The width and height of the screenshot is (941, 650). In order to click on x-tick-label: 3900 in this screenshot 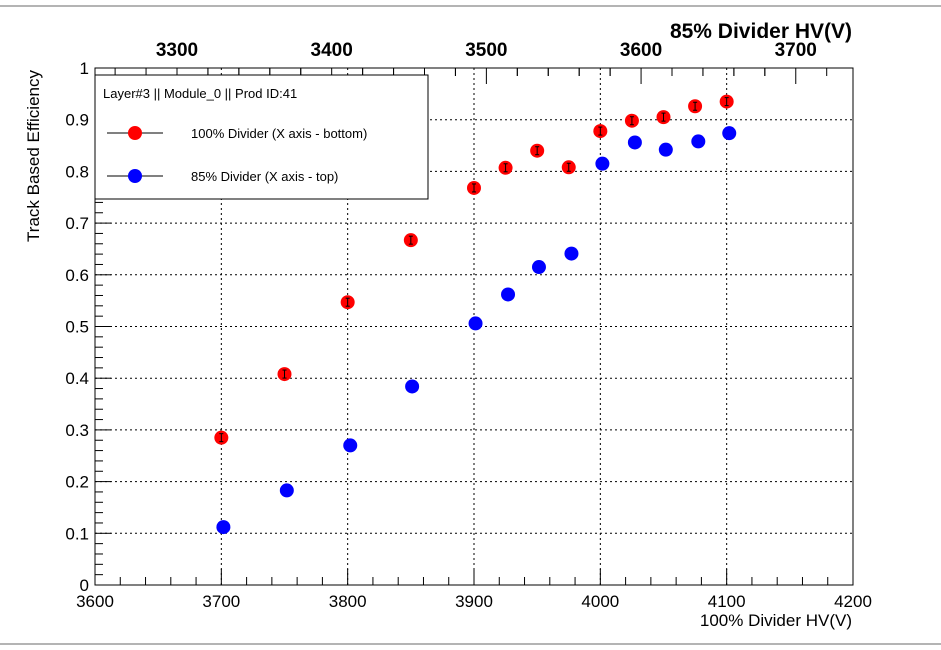, I will do `click(474, 601)`.